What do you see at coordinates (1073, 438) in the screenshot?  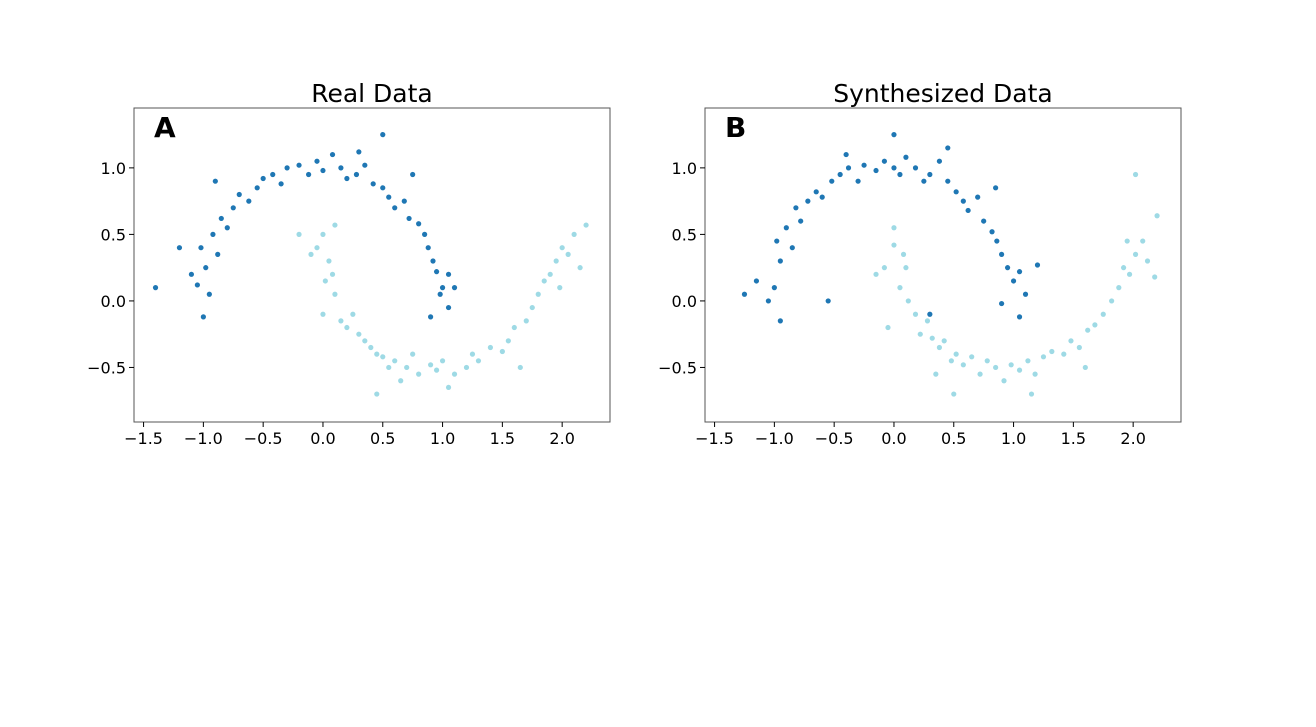 I see `x-tick-label: 1.5` at bounding box center [1073, 438].